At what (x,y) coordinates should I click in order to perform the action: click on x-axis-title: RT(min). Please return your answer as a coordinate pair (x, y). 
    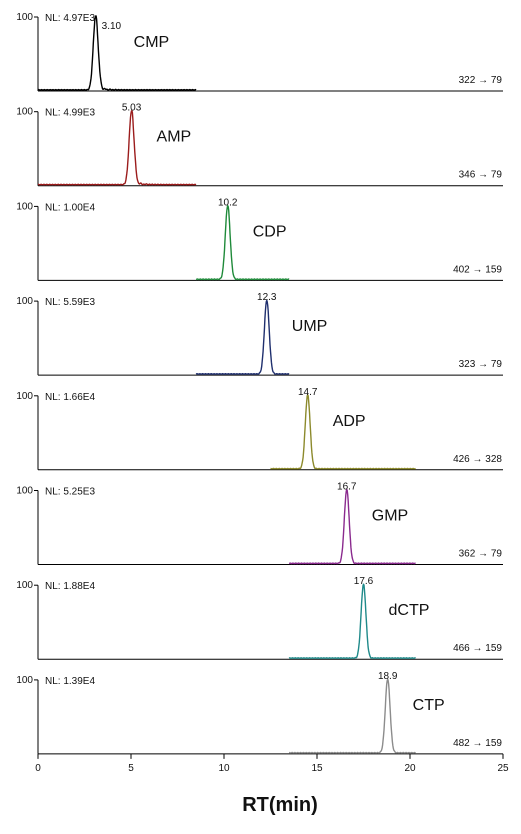
    Looking at the image, I should click on (280, 805).